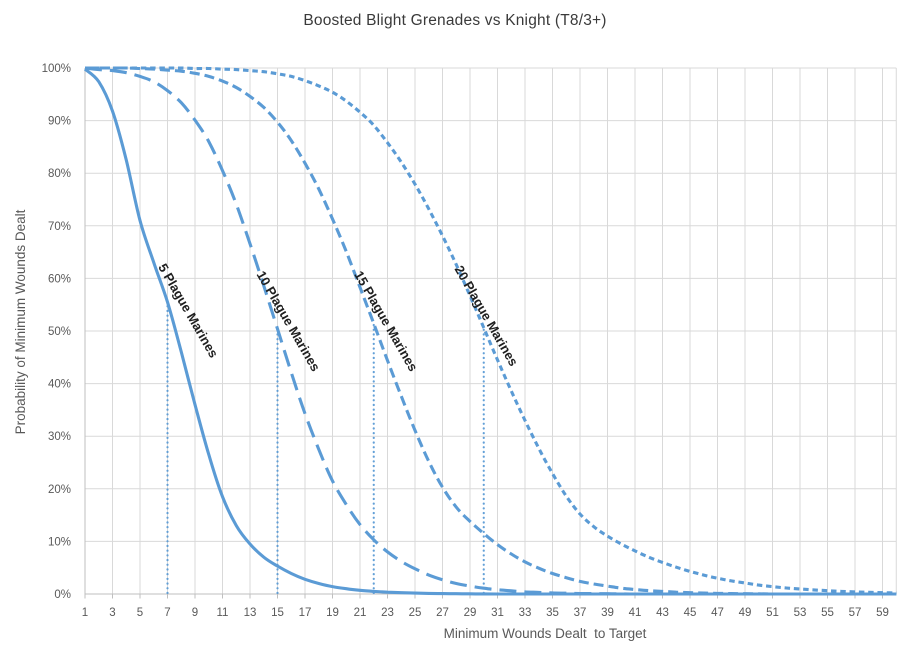 The width and height of the screenshot is (910, 660). I want to click on x-tick-label: 1, so click(85, 613).